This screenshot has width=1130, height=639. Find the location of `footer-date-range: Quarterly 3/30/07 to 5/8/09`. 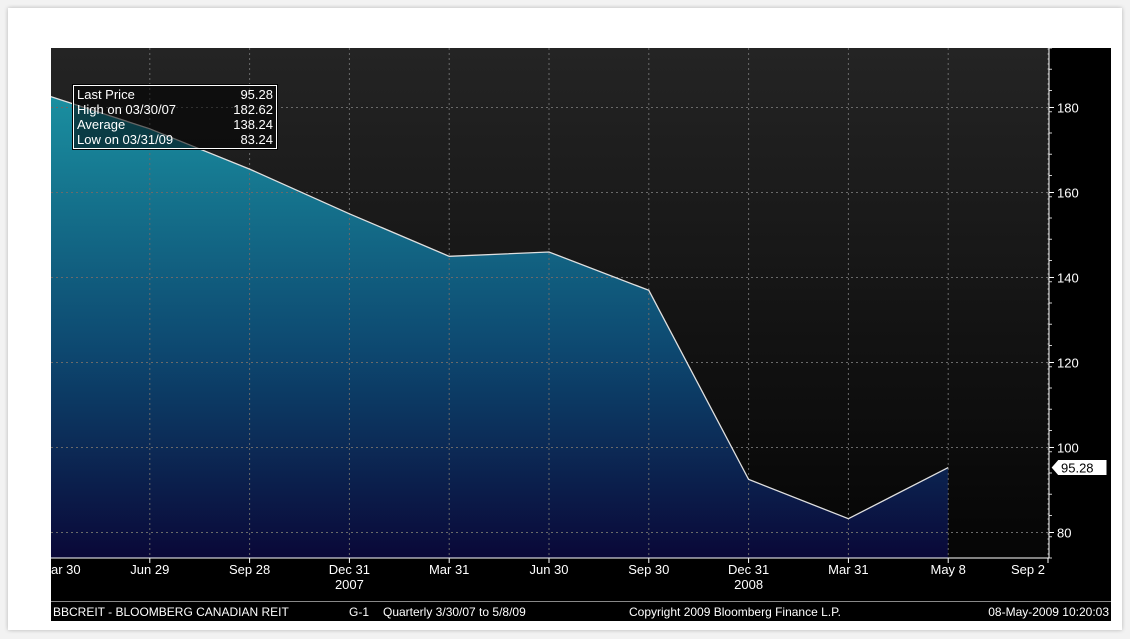

footer-date-range: Quarterly 3/30/07 to 5/8/09 is located at coordinates (454, 612).